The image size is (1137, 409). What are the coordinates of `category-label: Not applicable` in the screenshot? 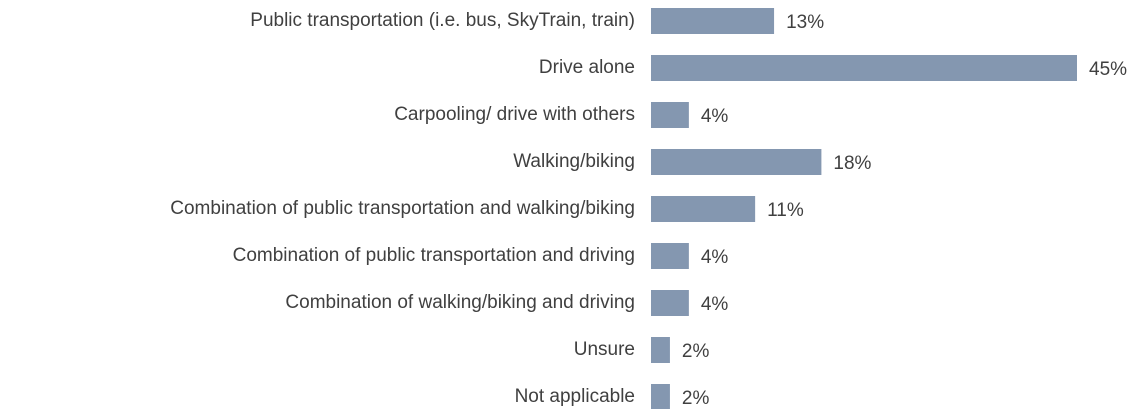 It's located at (575, 396).